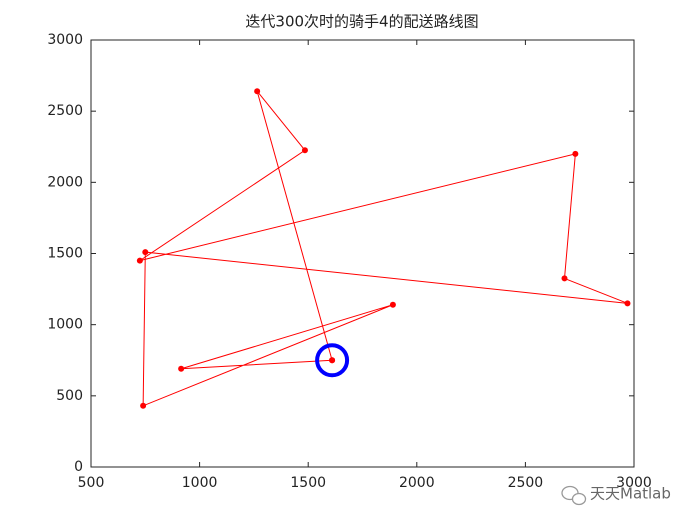 Image resolution: width=700 pixels, height=525 pixels. Describe the element at coordinates (417, 483) in the screenshot. I see `x-tick-label: 2000` at that location.